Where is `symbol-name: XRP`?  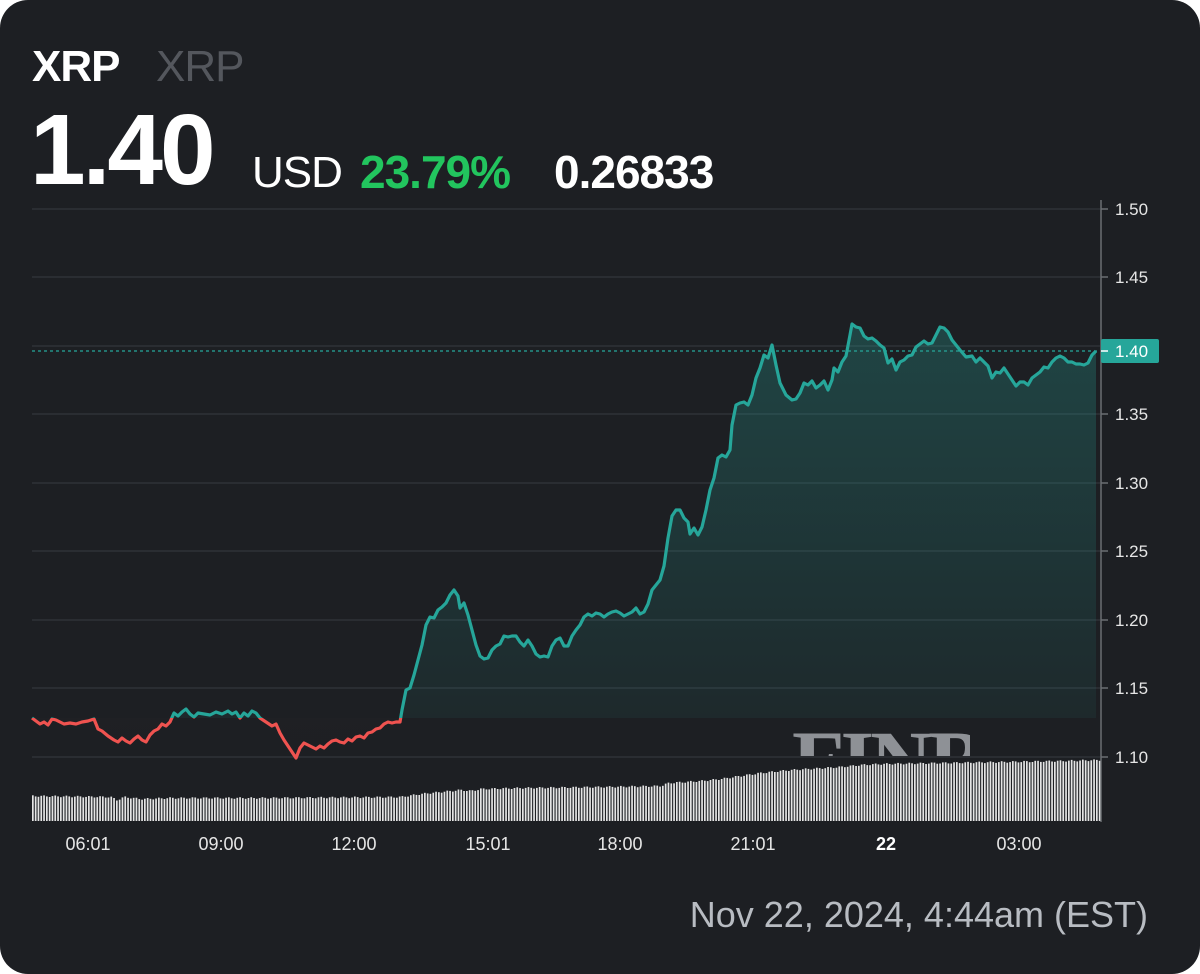 symbol-name: XRP is located at coordinates (200, 66).